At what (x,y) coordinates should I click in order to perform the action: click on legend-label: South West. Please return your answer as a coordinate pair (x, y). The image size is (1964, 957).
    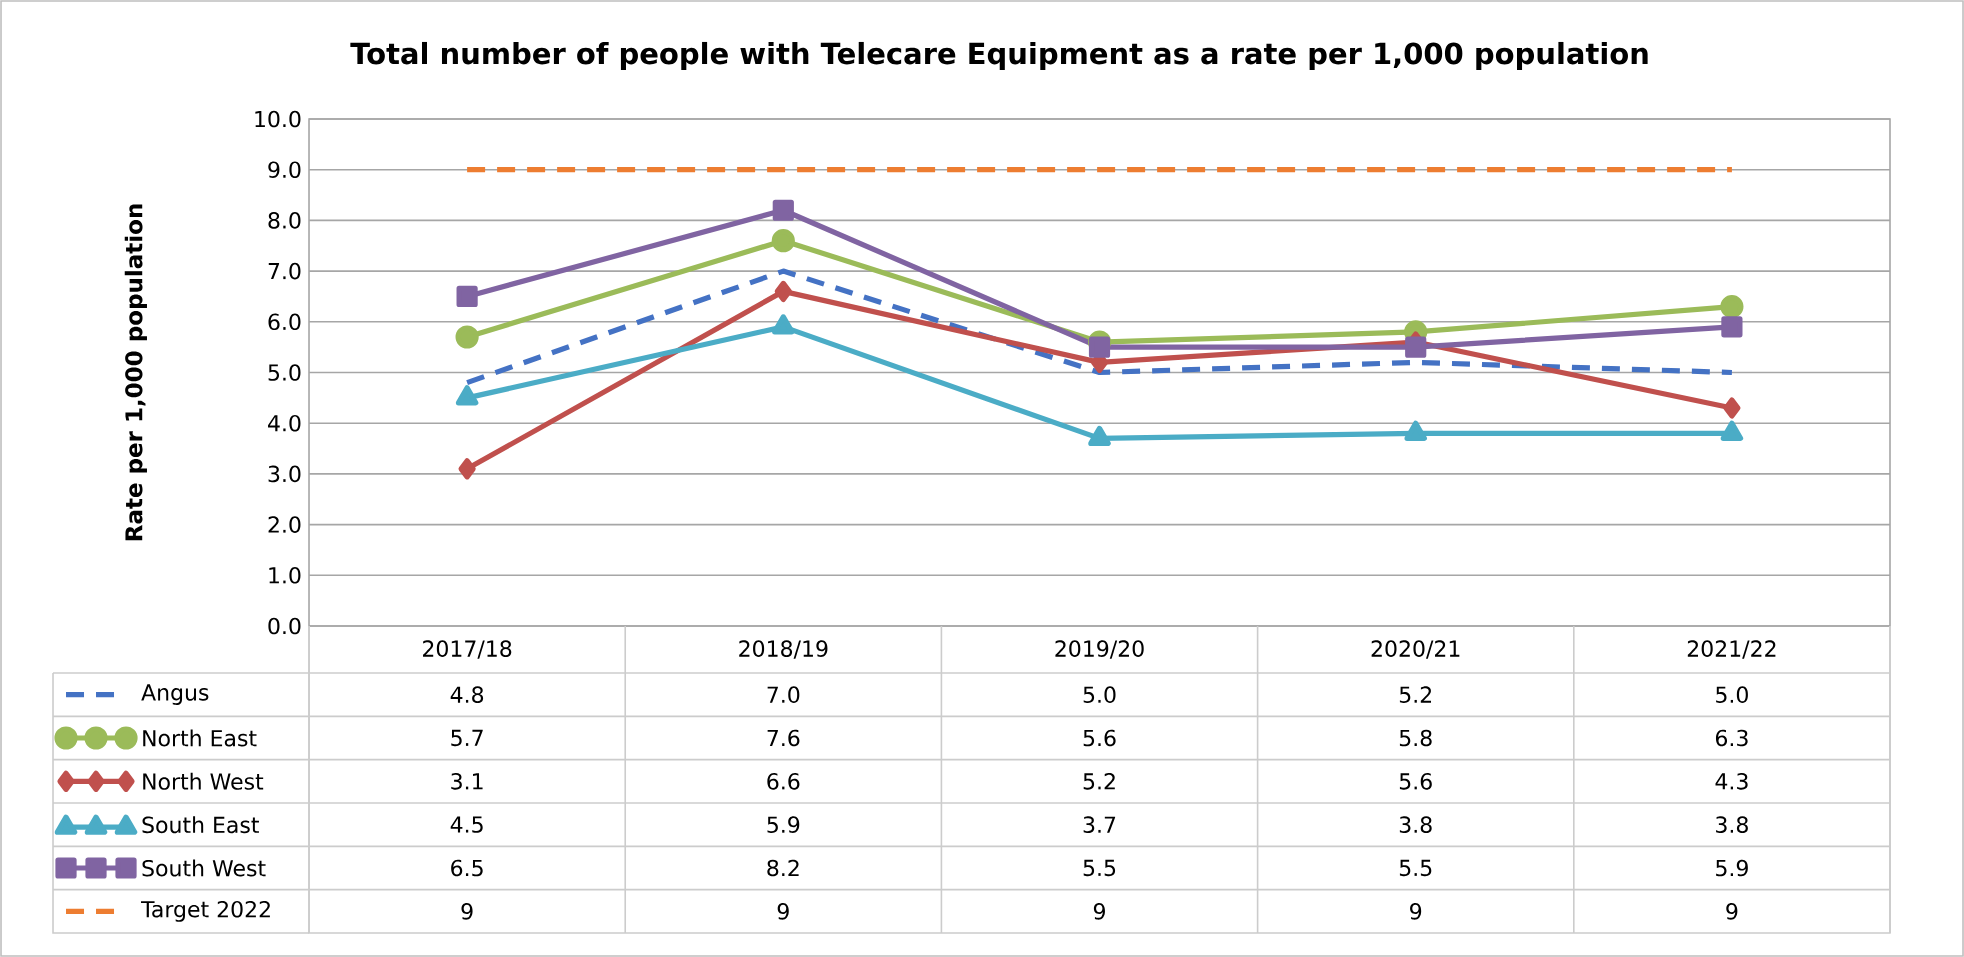
    Looking at the image, I should click on (204, 868).